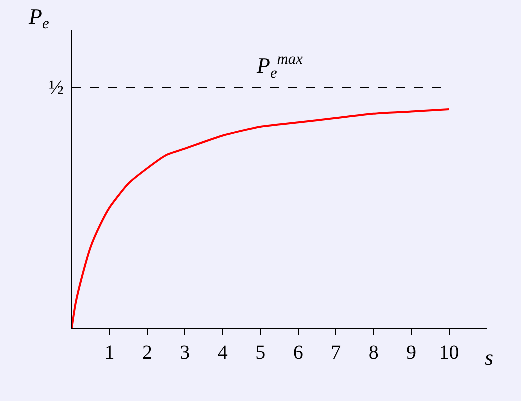 The image size is (521, 401). What do you see at coordinates (185, 353) in the screenshot?
I see `x-tick-label: 3` at bounding box center [185, 353].